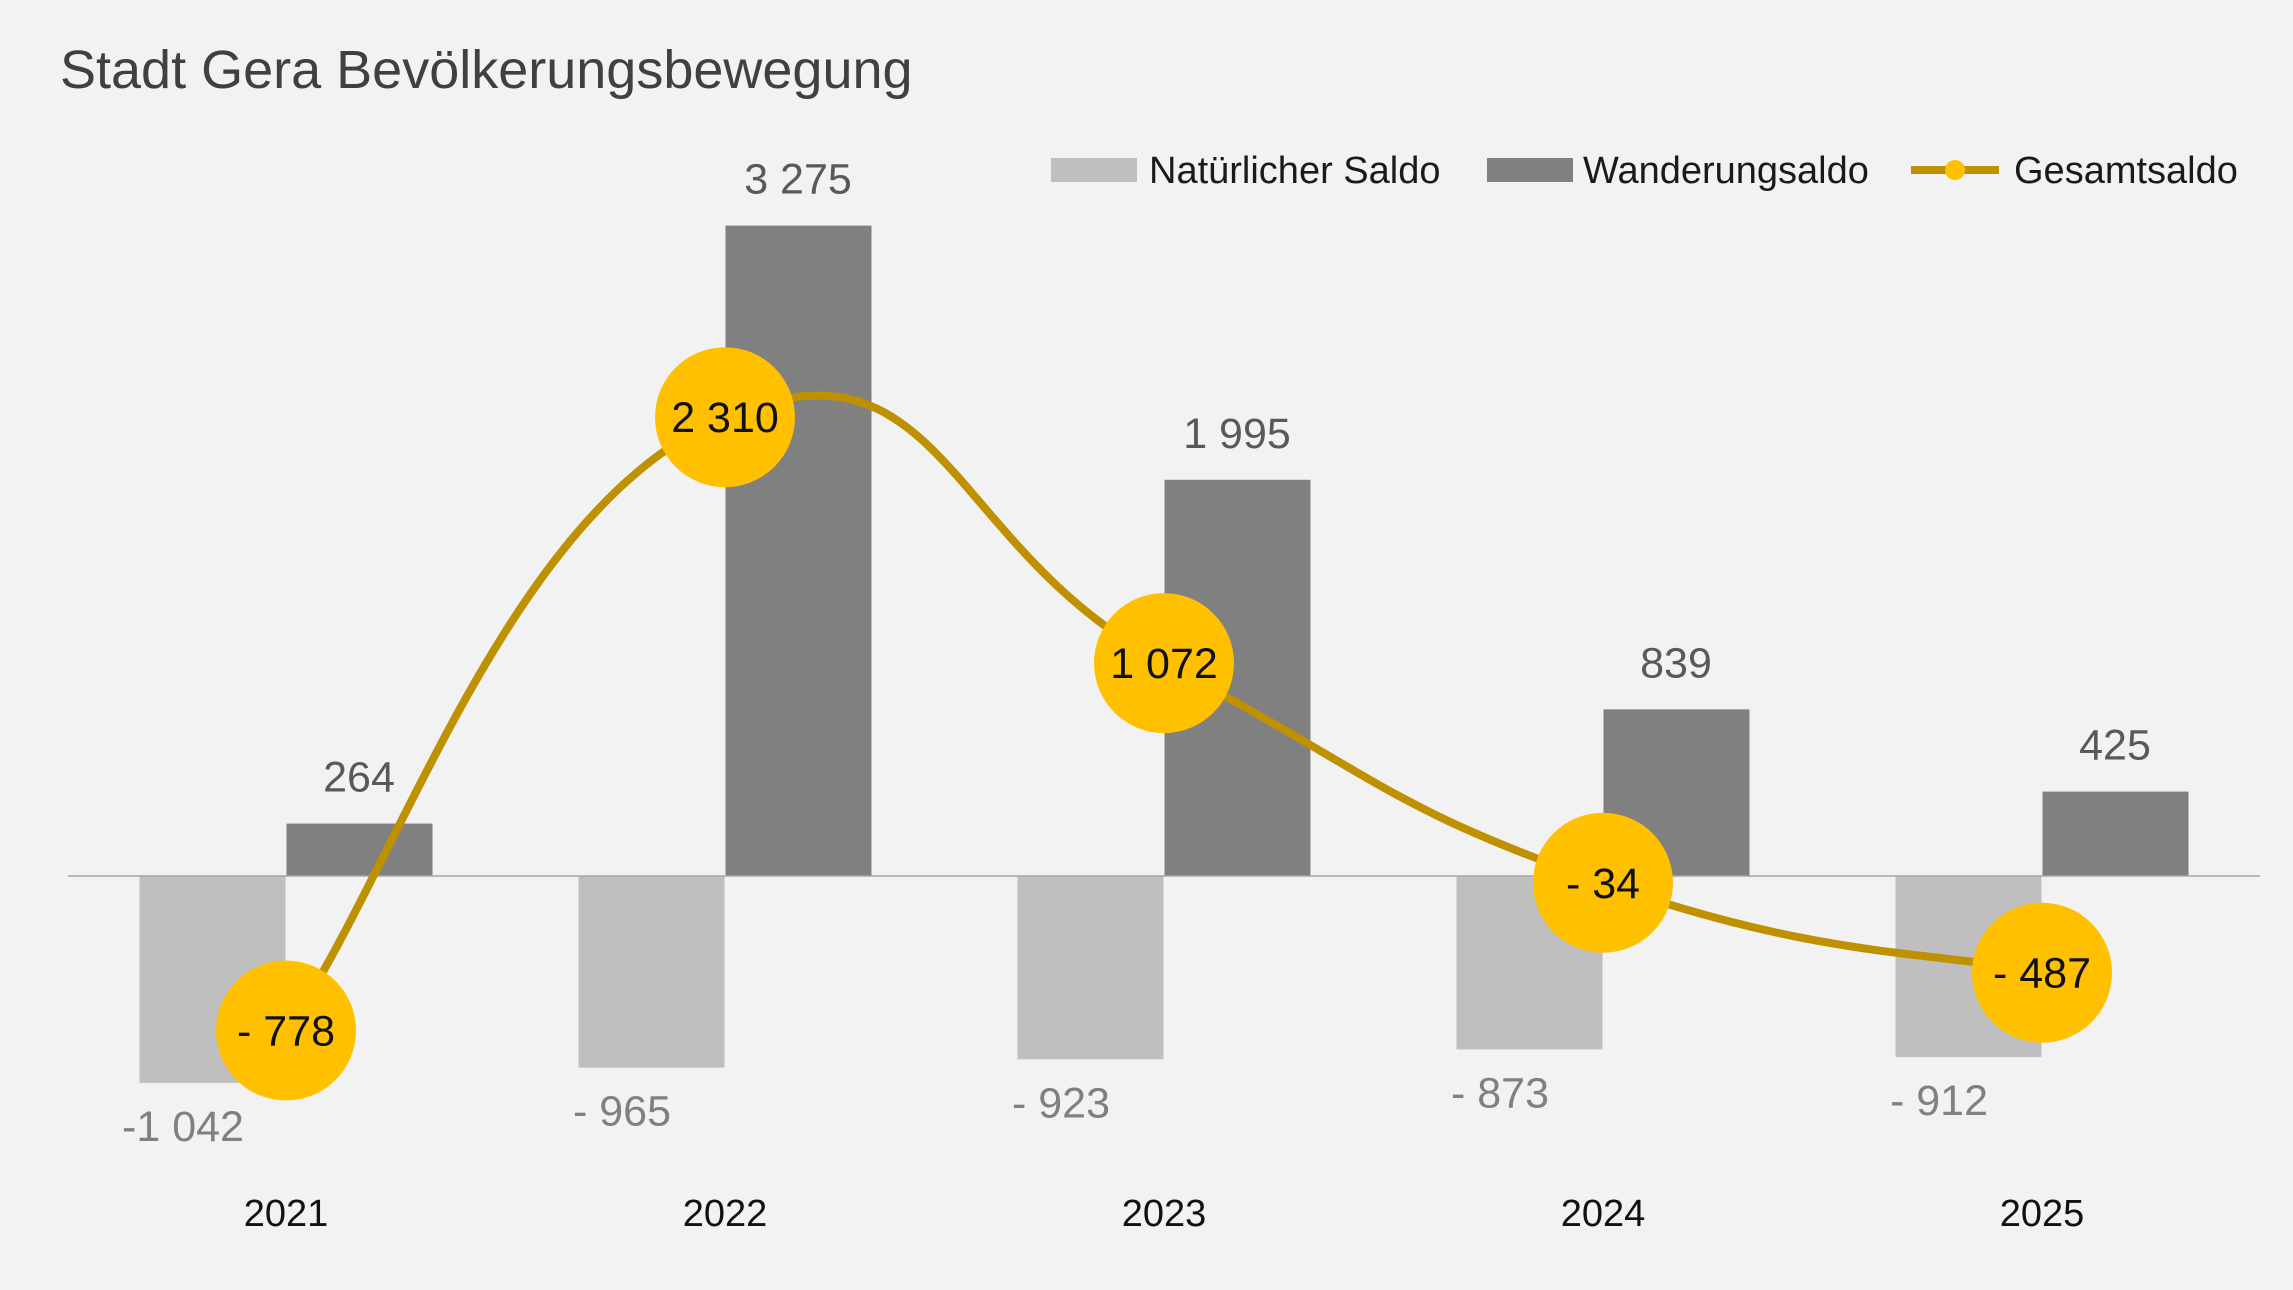 This screenshot has width=2293, height=1290. I want to click on data-label-natuerlicher-saldo-2025: - 912, so click(1939, 1101).